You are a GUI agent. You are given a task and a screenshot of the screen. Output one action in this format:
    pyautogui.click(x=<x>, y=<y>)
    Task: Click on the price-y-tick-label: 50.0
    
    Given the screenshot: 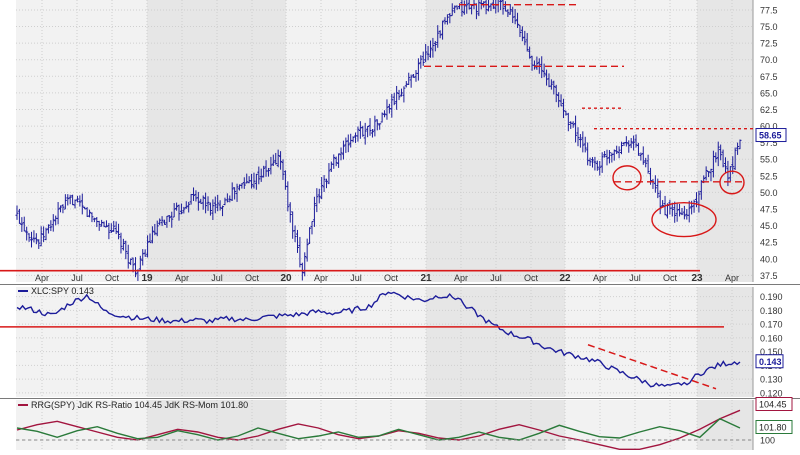 What is the action you would take?
    pyautogui.click(x=769, y=193)
    